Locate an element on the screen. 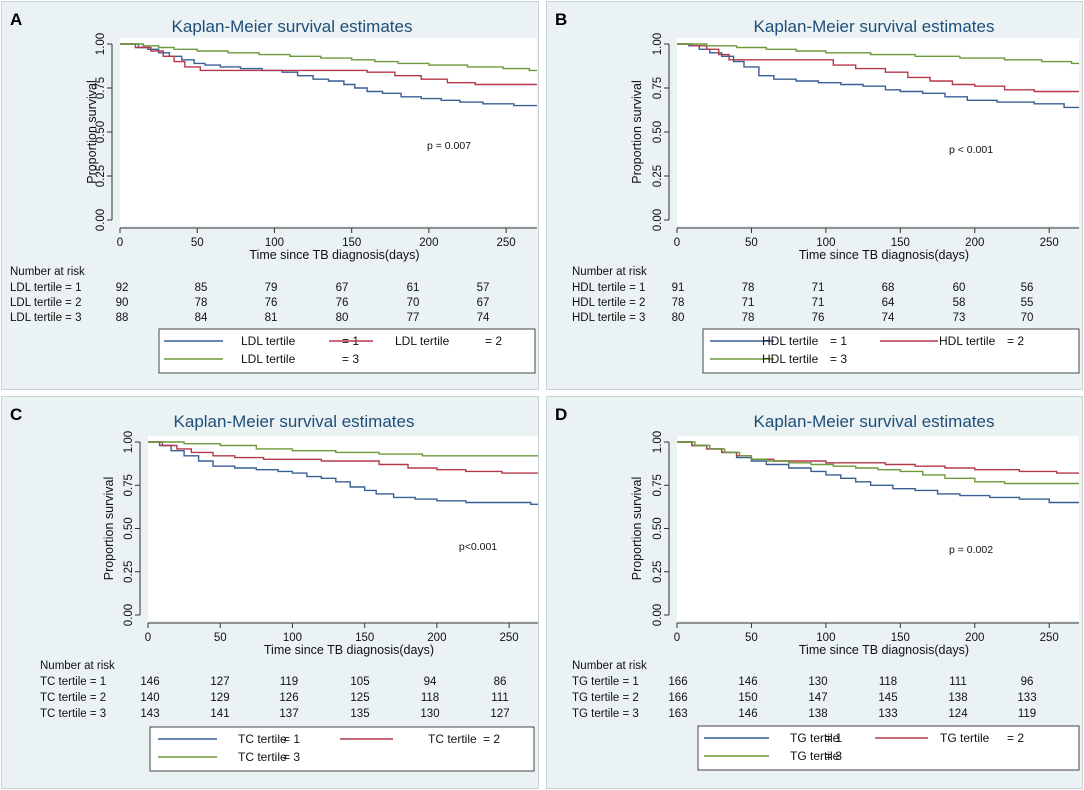 The height and width of the screenshot is (790, 1084). risk-count: 130 is located at coordinates (429, 714).